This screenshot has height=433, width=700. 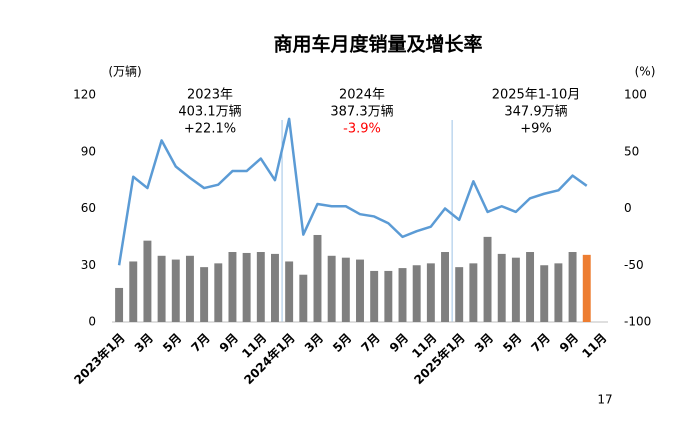 I want to click on annotation-growth: +22.1%, so click(x=210, y=129).